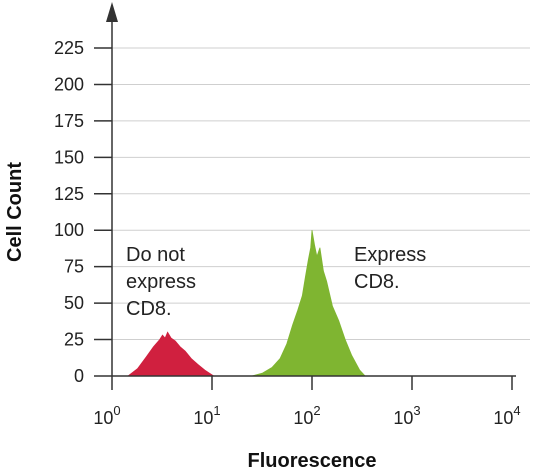 This screenshot has width=540, height=474. I want to click on x-tick-label: 10¹, so click(206, 415).